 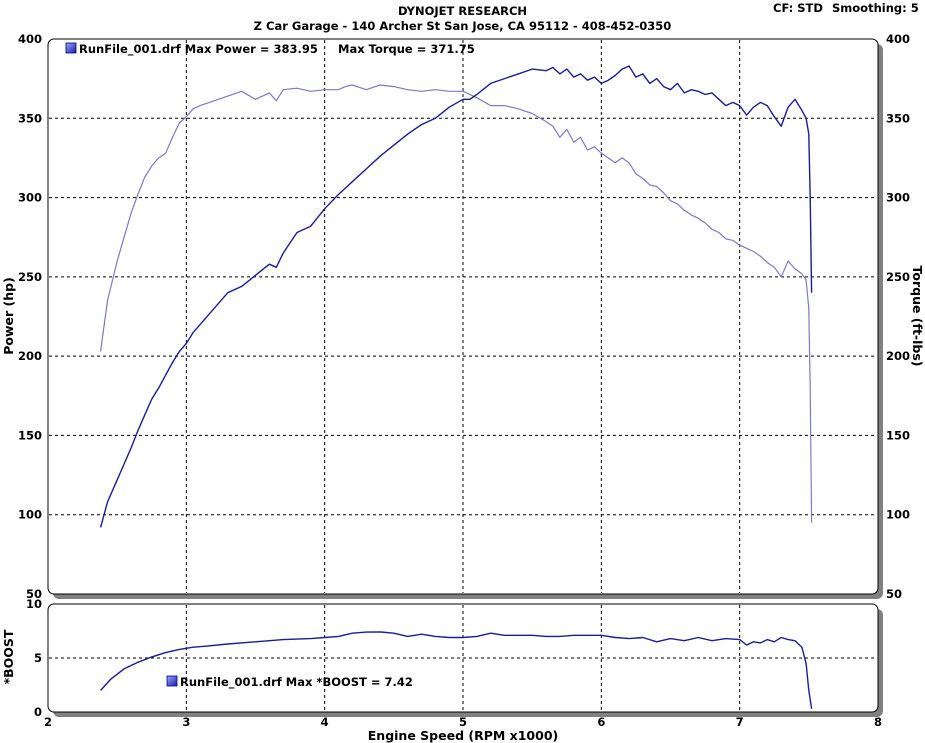 What do you see at coordinates (898, 316) in the screenshot?
I see `torque-axis-ticks: 50 100 150 200 250 300 350 400` at bounding box center [898, 316].